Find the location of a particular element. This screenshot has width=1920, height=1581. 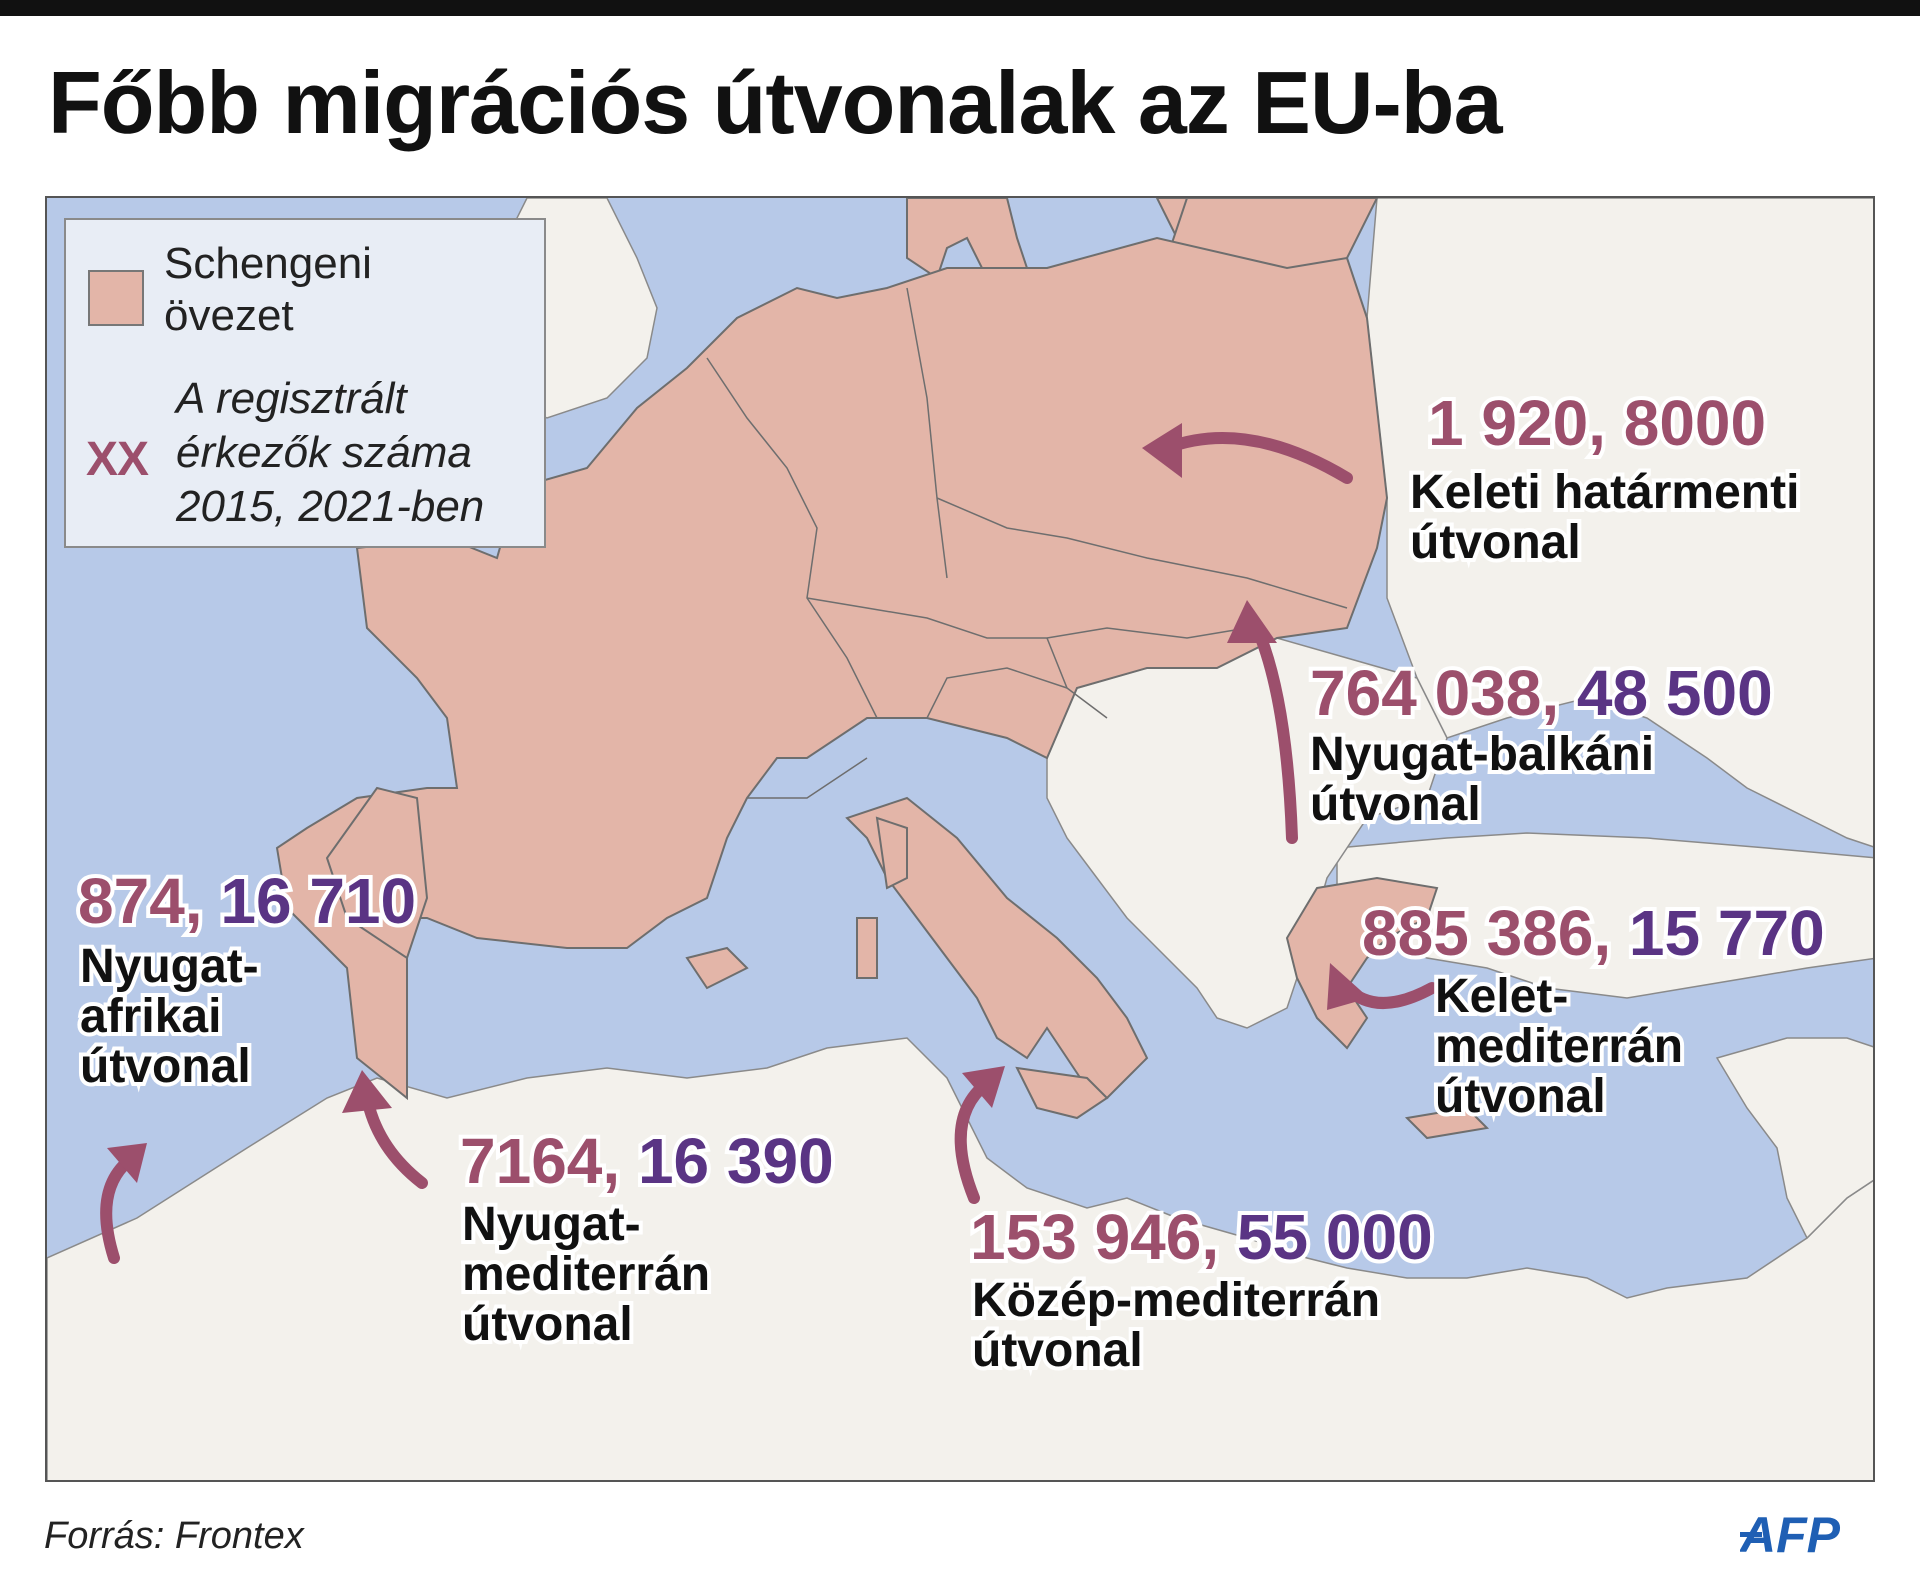

route-label-western-balkan: 764 038, 48 500 is located at coordinates (1541, 693).